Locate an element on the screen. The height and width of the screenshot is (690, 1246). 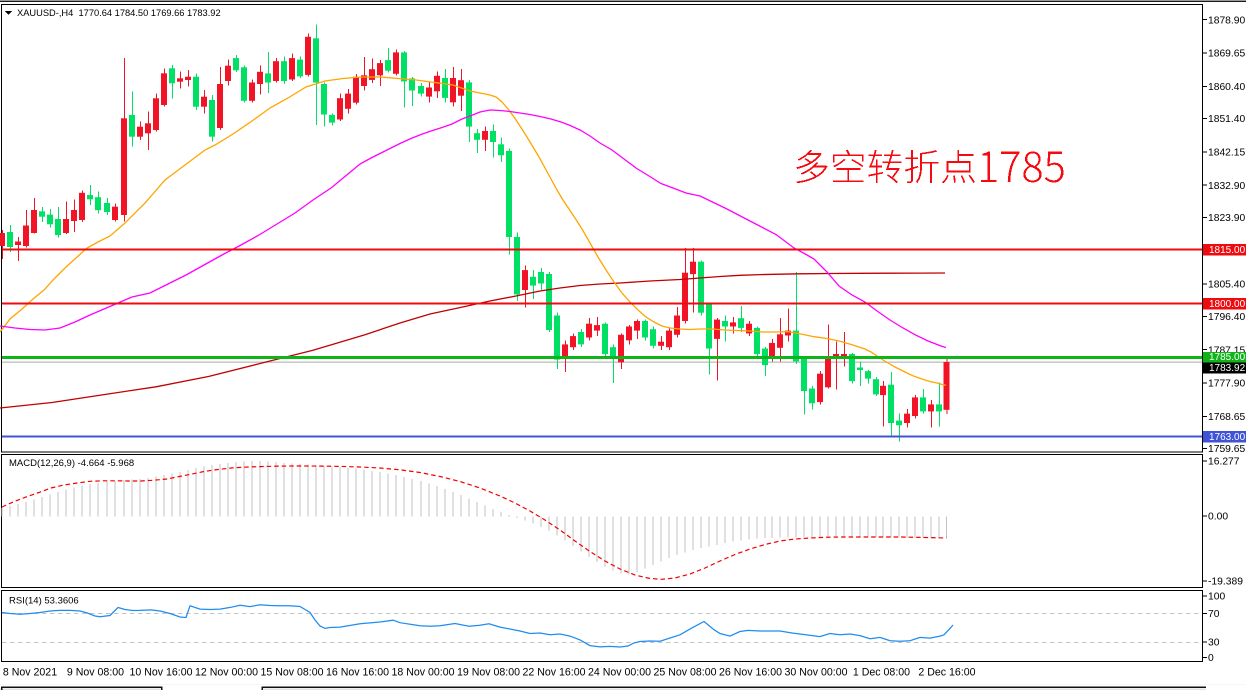
svg-text: 1763.00 is located at coordinates (1227, 437).